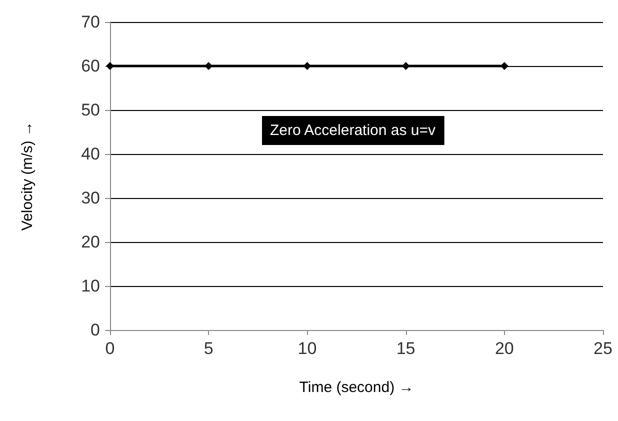  I want to click on x-tick-label: 15, so click(406, 348).